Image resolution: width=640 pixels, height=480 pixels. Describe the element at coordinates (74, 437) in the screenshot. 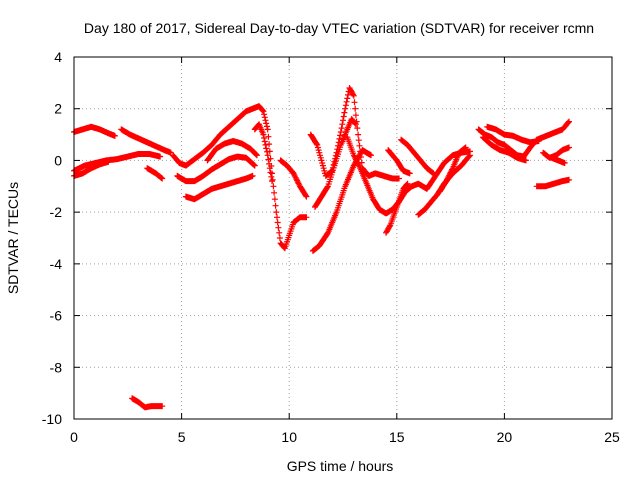

I see `x-tick-label: 0` at that location.